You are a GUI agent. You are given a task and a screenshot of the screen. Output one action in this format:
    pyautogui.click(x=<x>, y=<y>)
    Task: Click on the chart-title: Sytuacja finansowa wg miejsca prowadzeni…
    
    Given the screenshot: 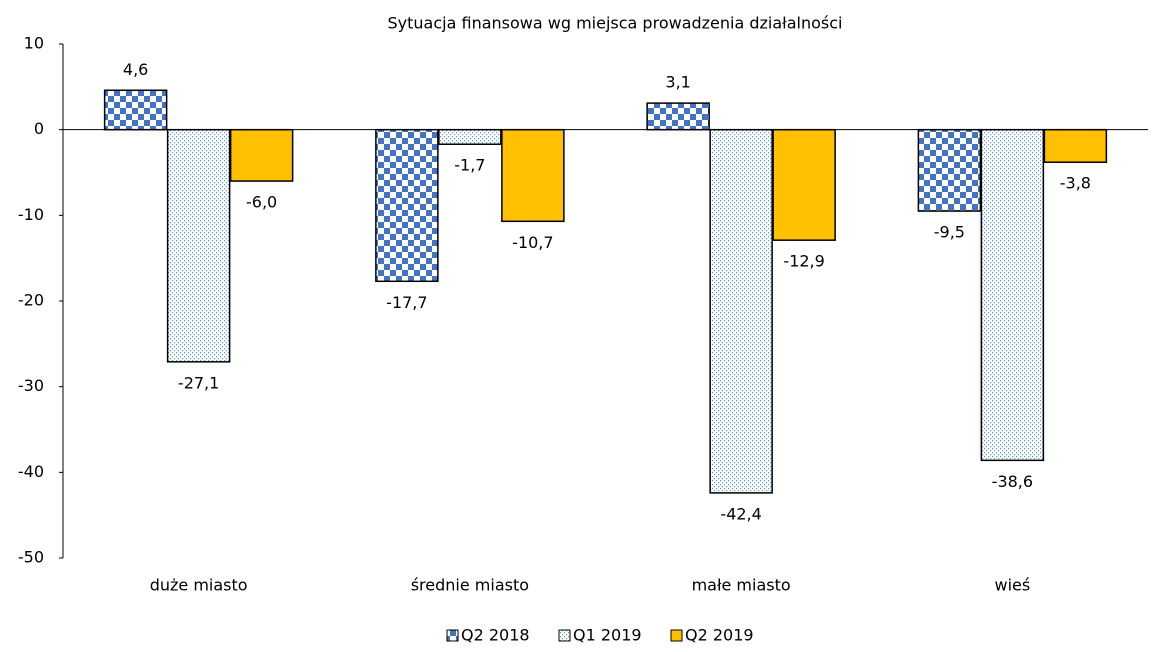 What is the action you would take?
    pyautogui.click(x=615, y=23)
    